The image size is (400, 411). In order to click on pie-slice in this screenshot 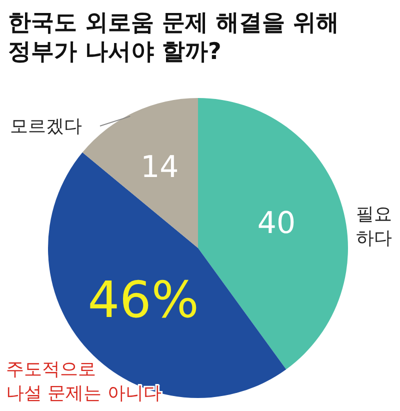, I will do `click(140, 173)`.